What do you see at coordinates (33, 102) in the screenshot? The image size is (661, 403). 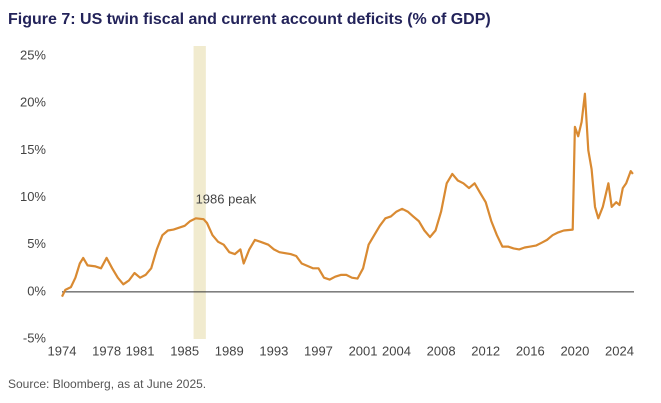 I see `y-tick-label: 20%` at bounding box center [33, 102].